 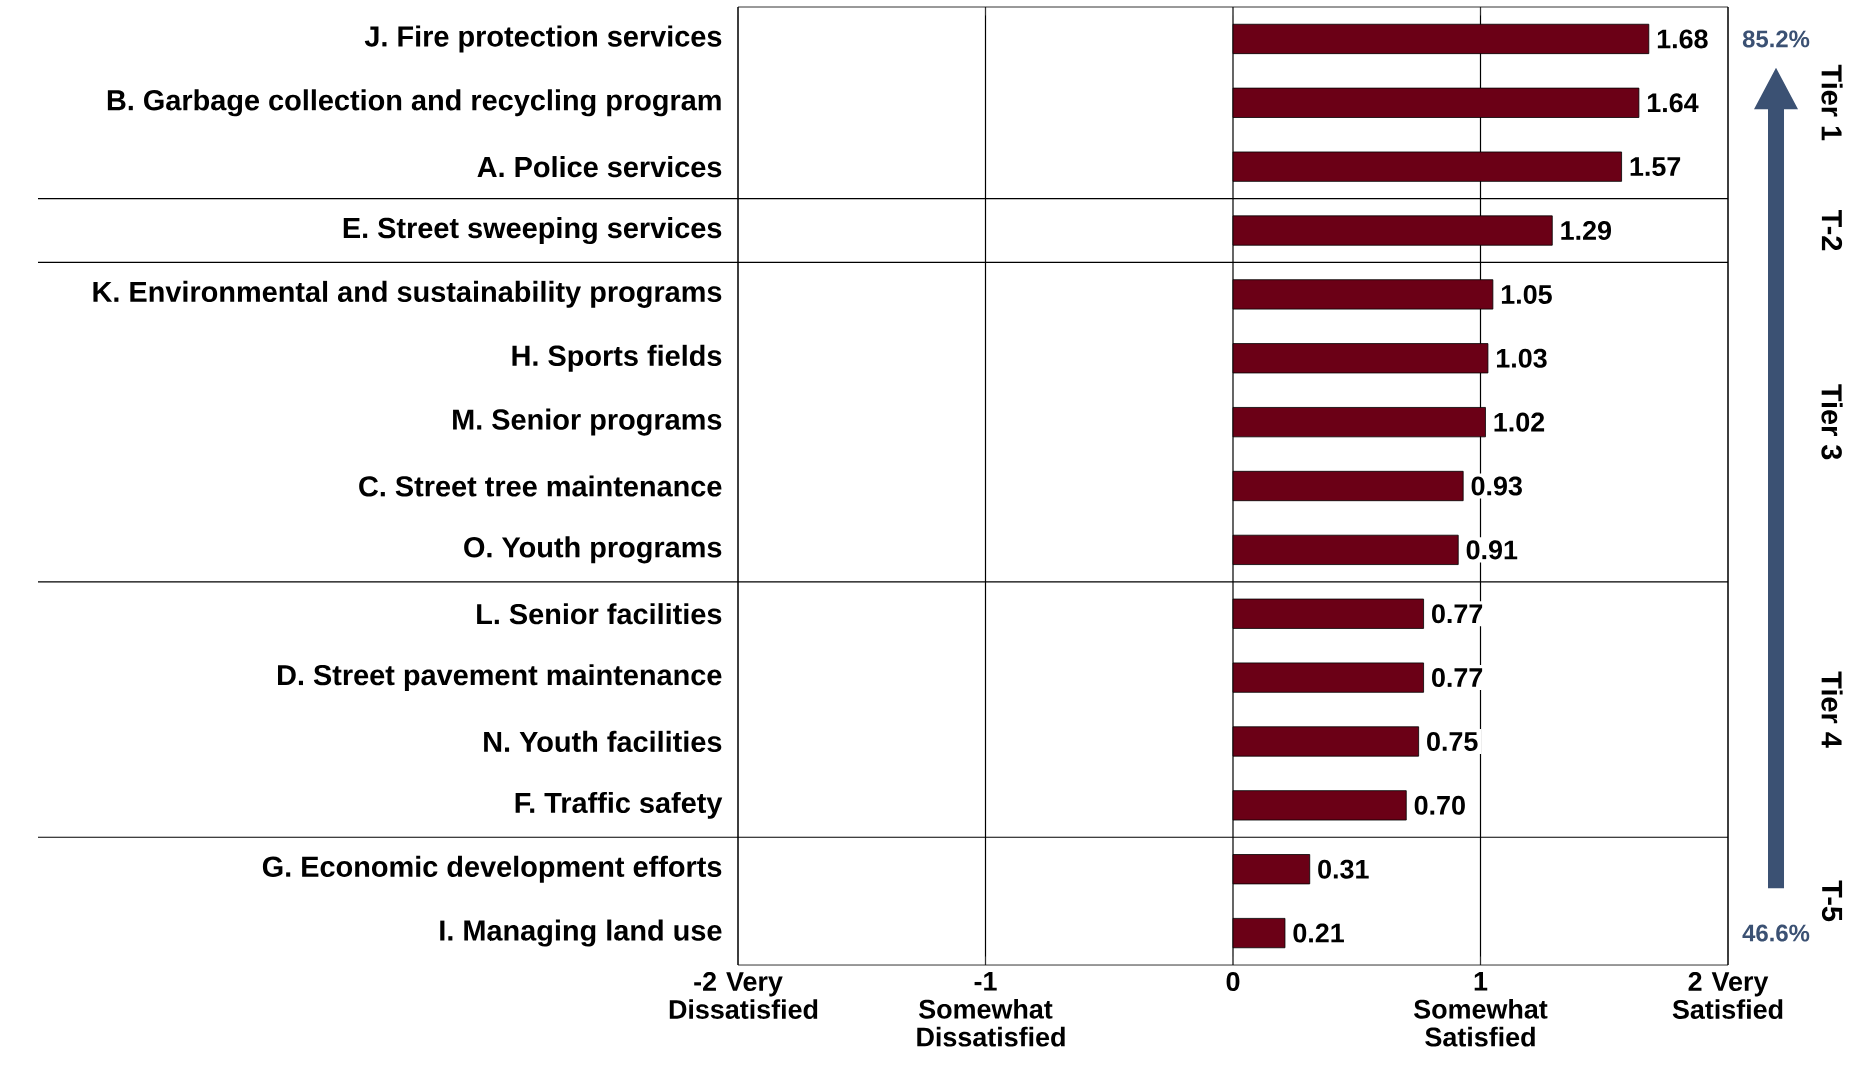 I want to click on y-tick-label: O. Youth programs, so click(x=593, y=550).